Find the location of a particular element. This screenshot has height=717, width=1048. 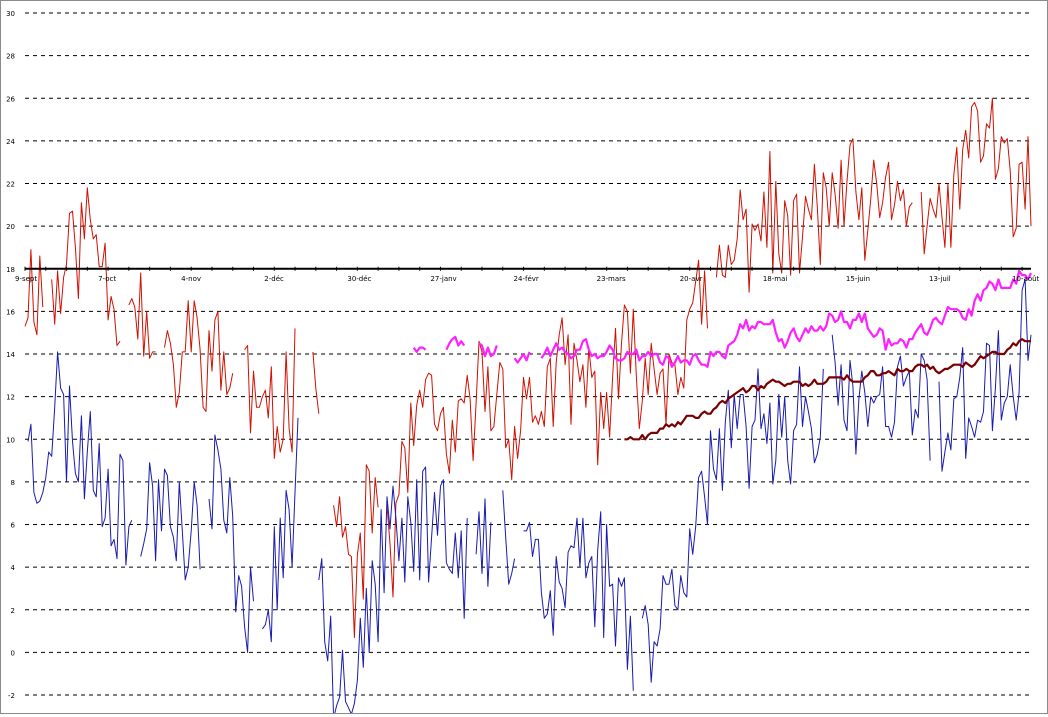

y-tick-label: 4 is located at coordinates (13, 568).